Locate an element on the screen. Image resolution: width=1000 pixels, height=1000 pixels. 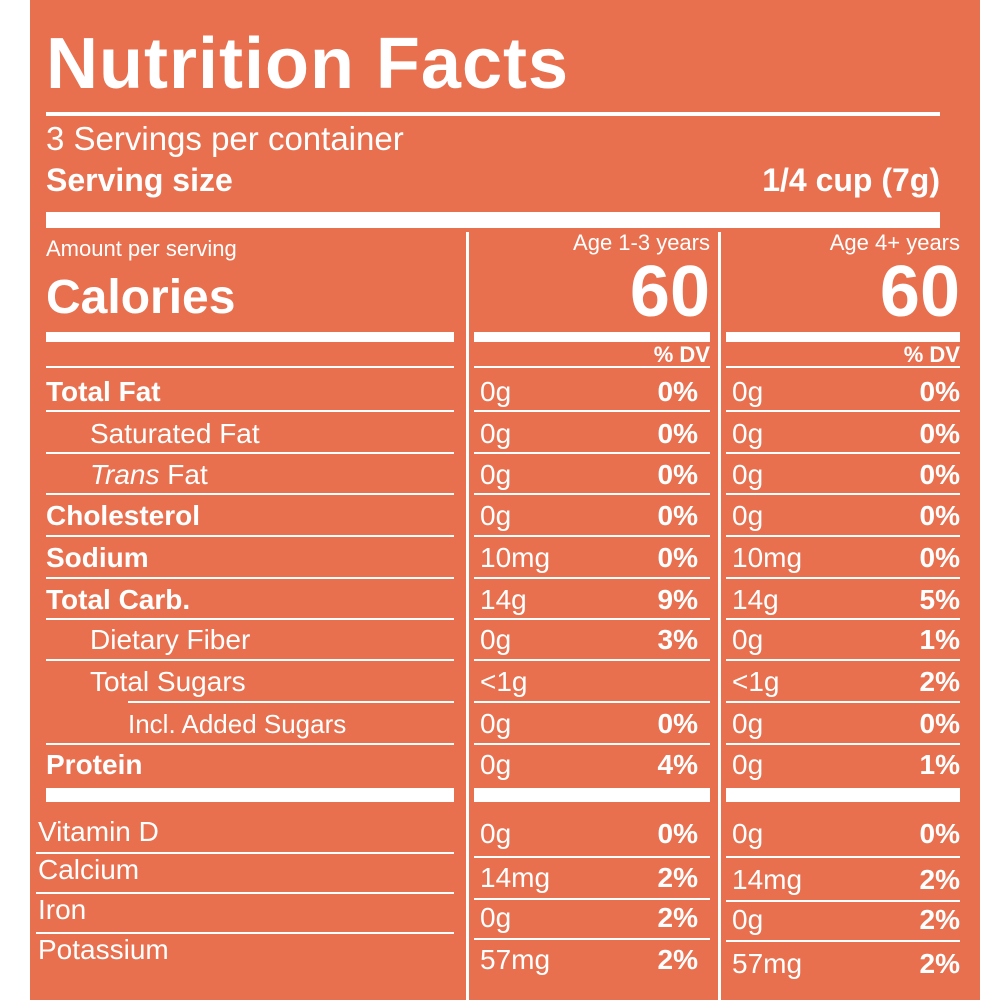
col2-amount: <1g is located at coordinates (756, 681).